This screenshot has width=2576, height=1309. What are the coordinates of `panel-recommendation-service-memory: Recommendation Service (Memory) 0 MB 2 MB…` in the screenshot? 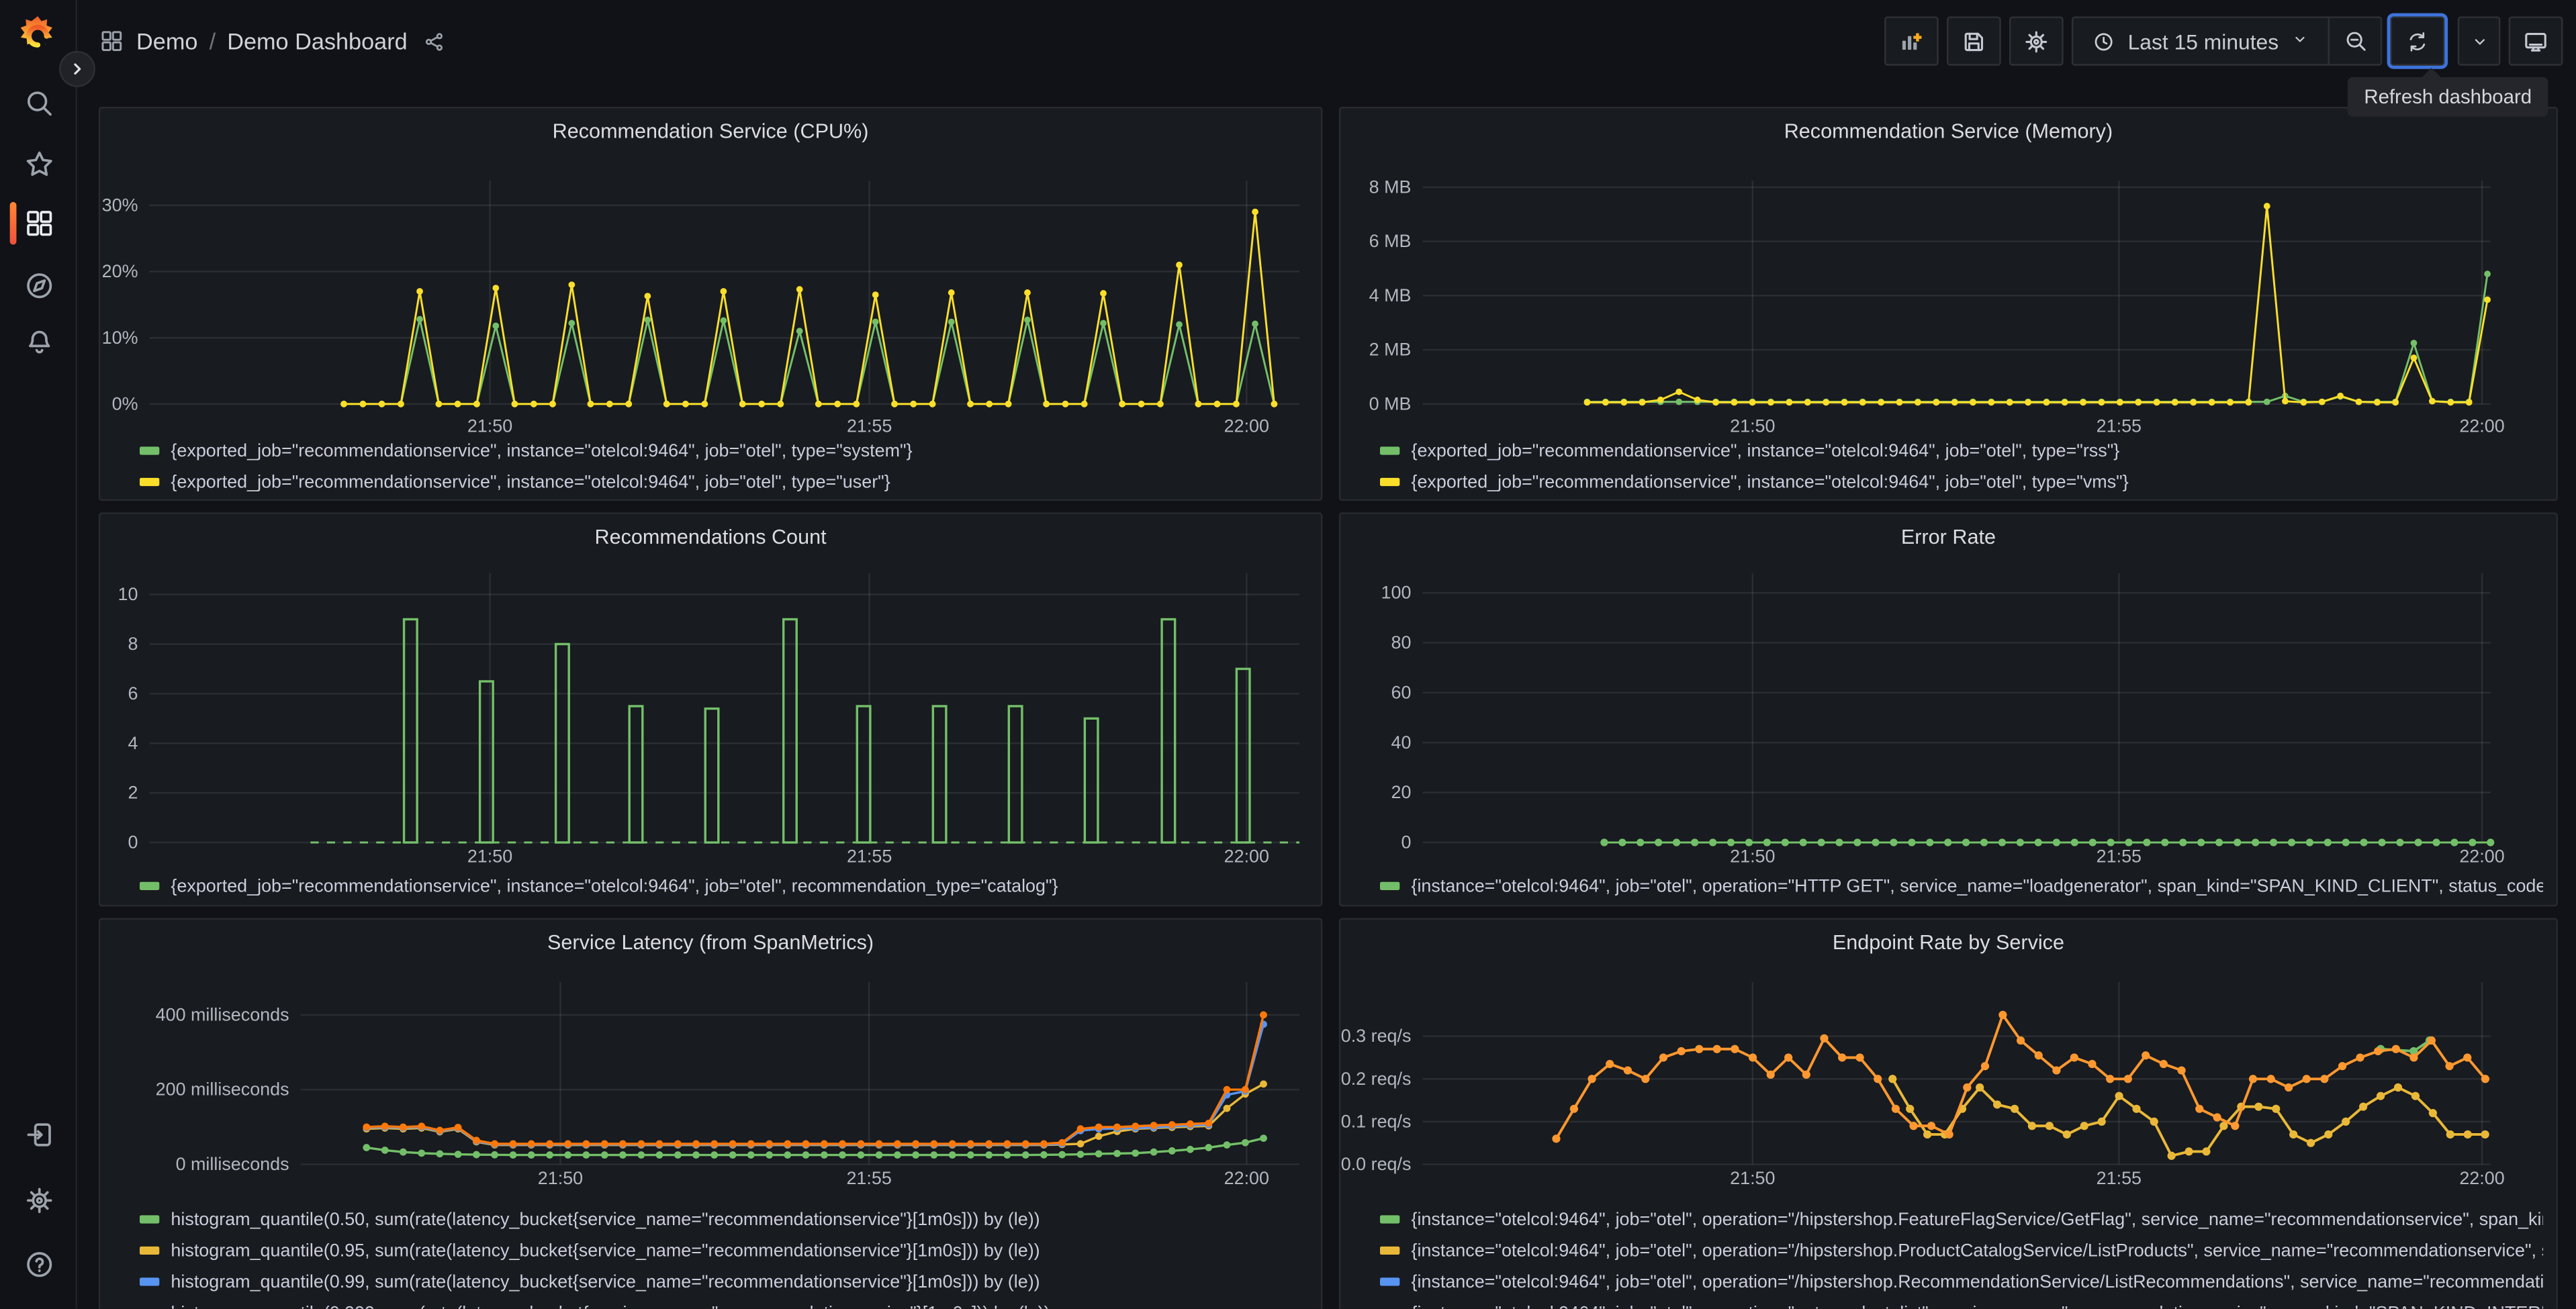 It's located at (1948, 304).